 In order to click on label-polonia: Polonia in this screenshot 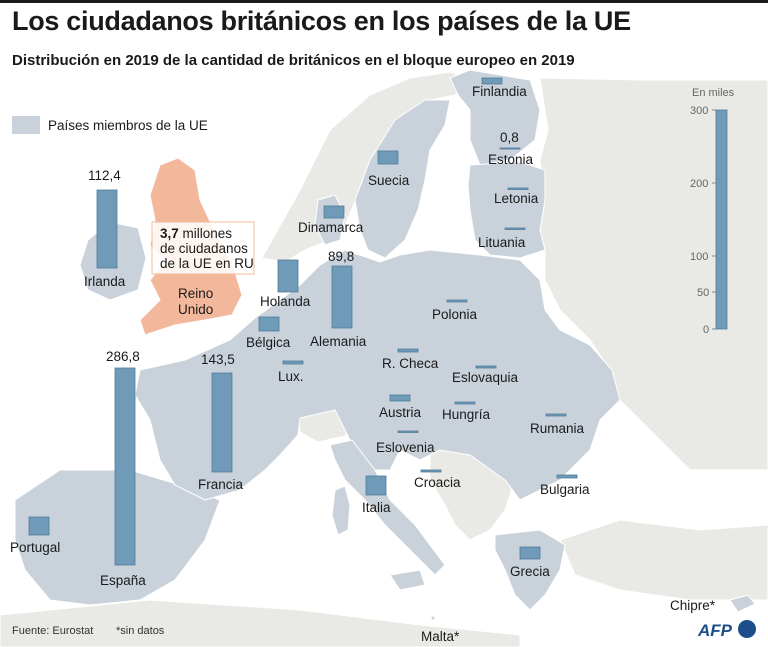, I will do `click(455, 314)`.